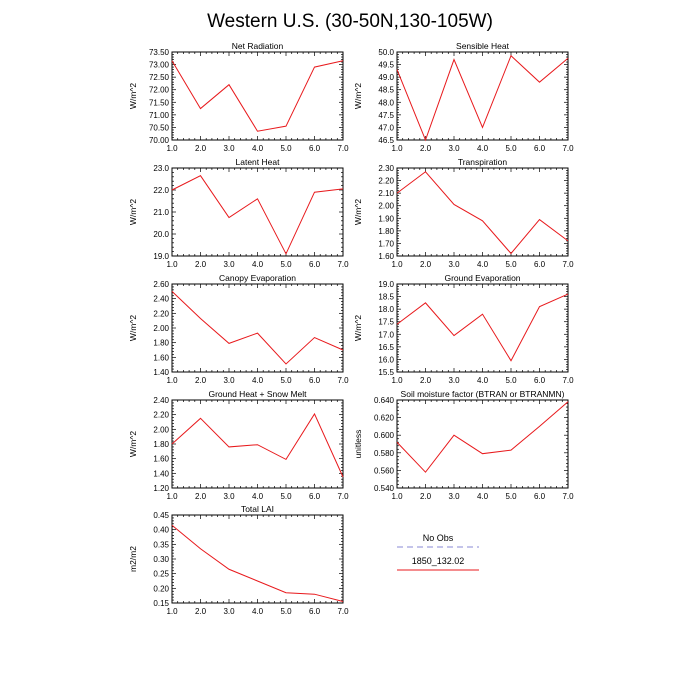  Describe the element at coordinates (438, 552) in the screenshot. I see `legend: No Obs 1850_132.02` at that location.